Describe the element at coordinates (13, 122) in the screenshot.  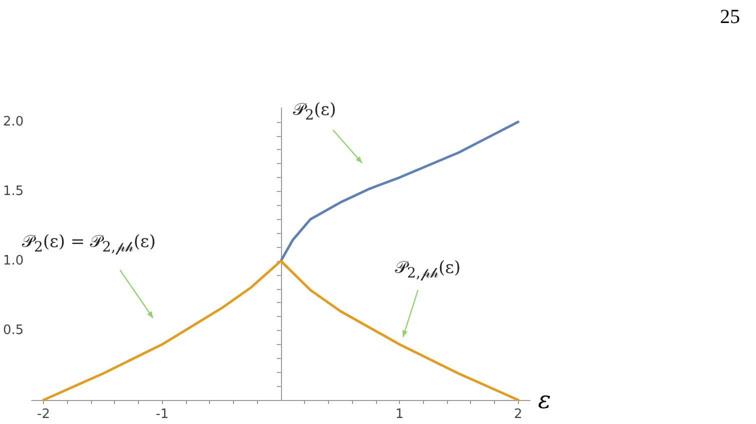
I see `y-tick-label: 2.0` at that location.